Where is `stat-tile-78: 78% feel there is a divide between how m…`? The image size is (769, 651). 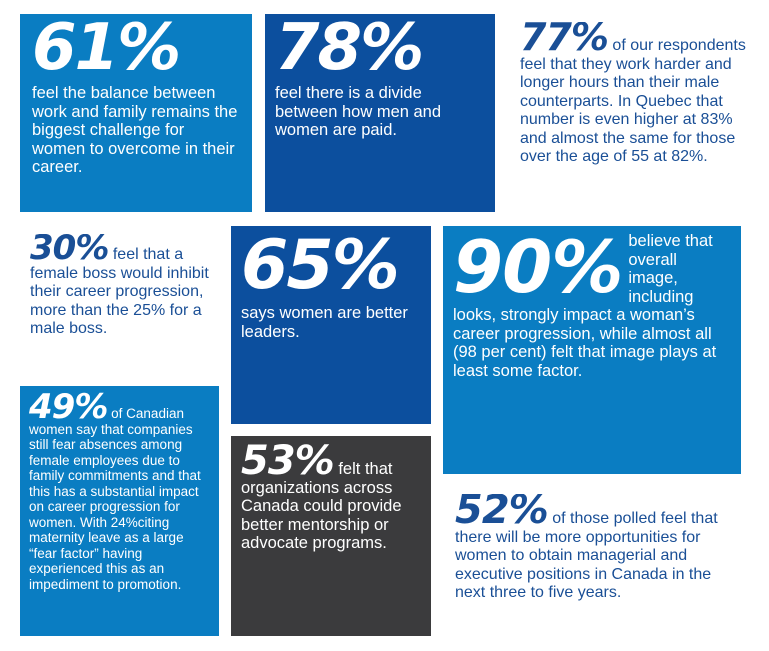
stat-tile-78: 78% feel there is a divide between how m… is located at coordinates (380, 113).